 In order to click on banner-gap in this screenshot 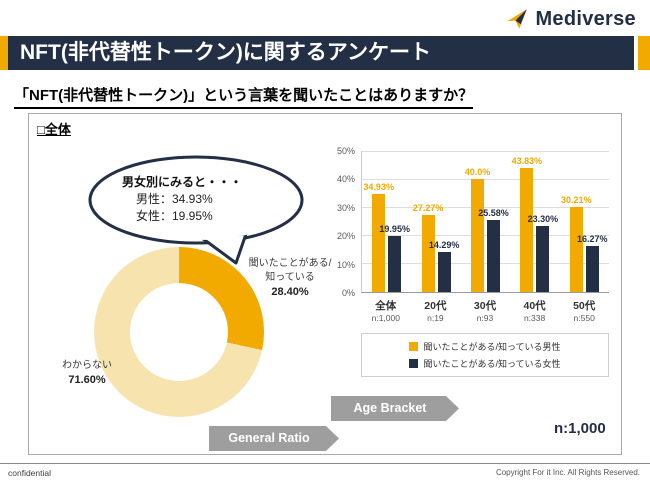, I will do `click(636, 53)`.